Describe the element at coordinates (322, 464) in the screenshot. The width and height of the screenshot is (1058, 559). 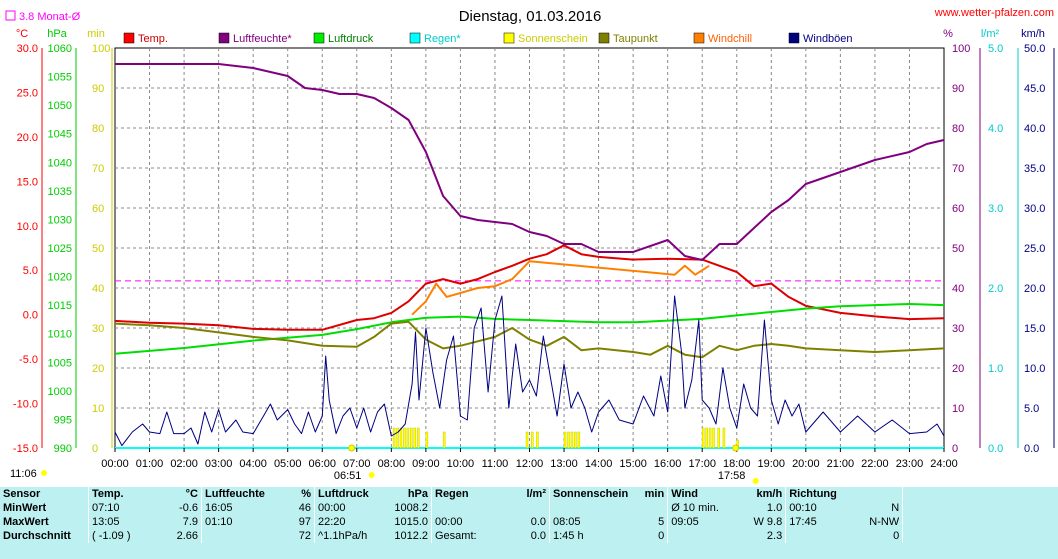
I see `x-axis-tick: 06:00` at that location.